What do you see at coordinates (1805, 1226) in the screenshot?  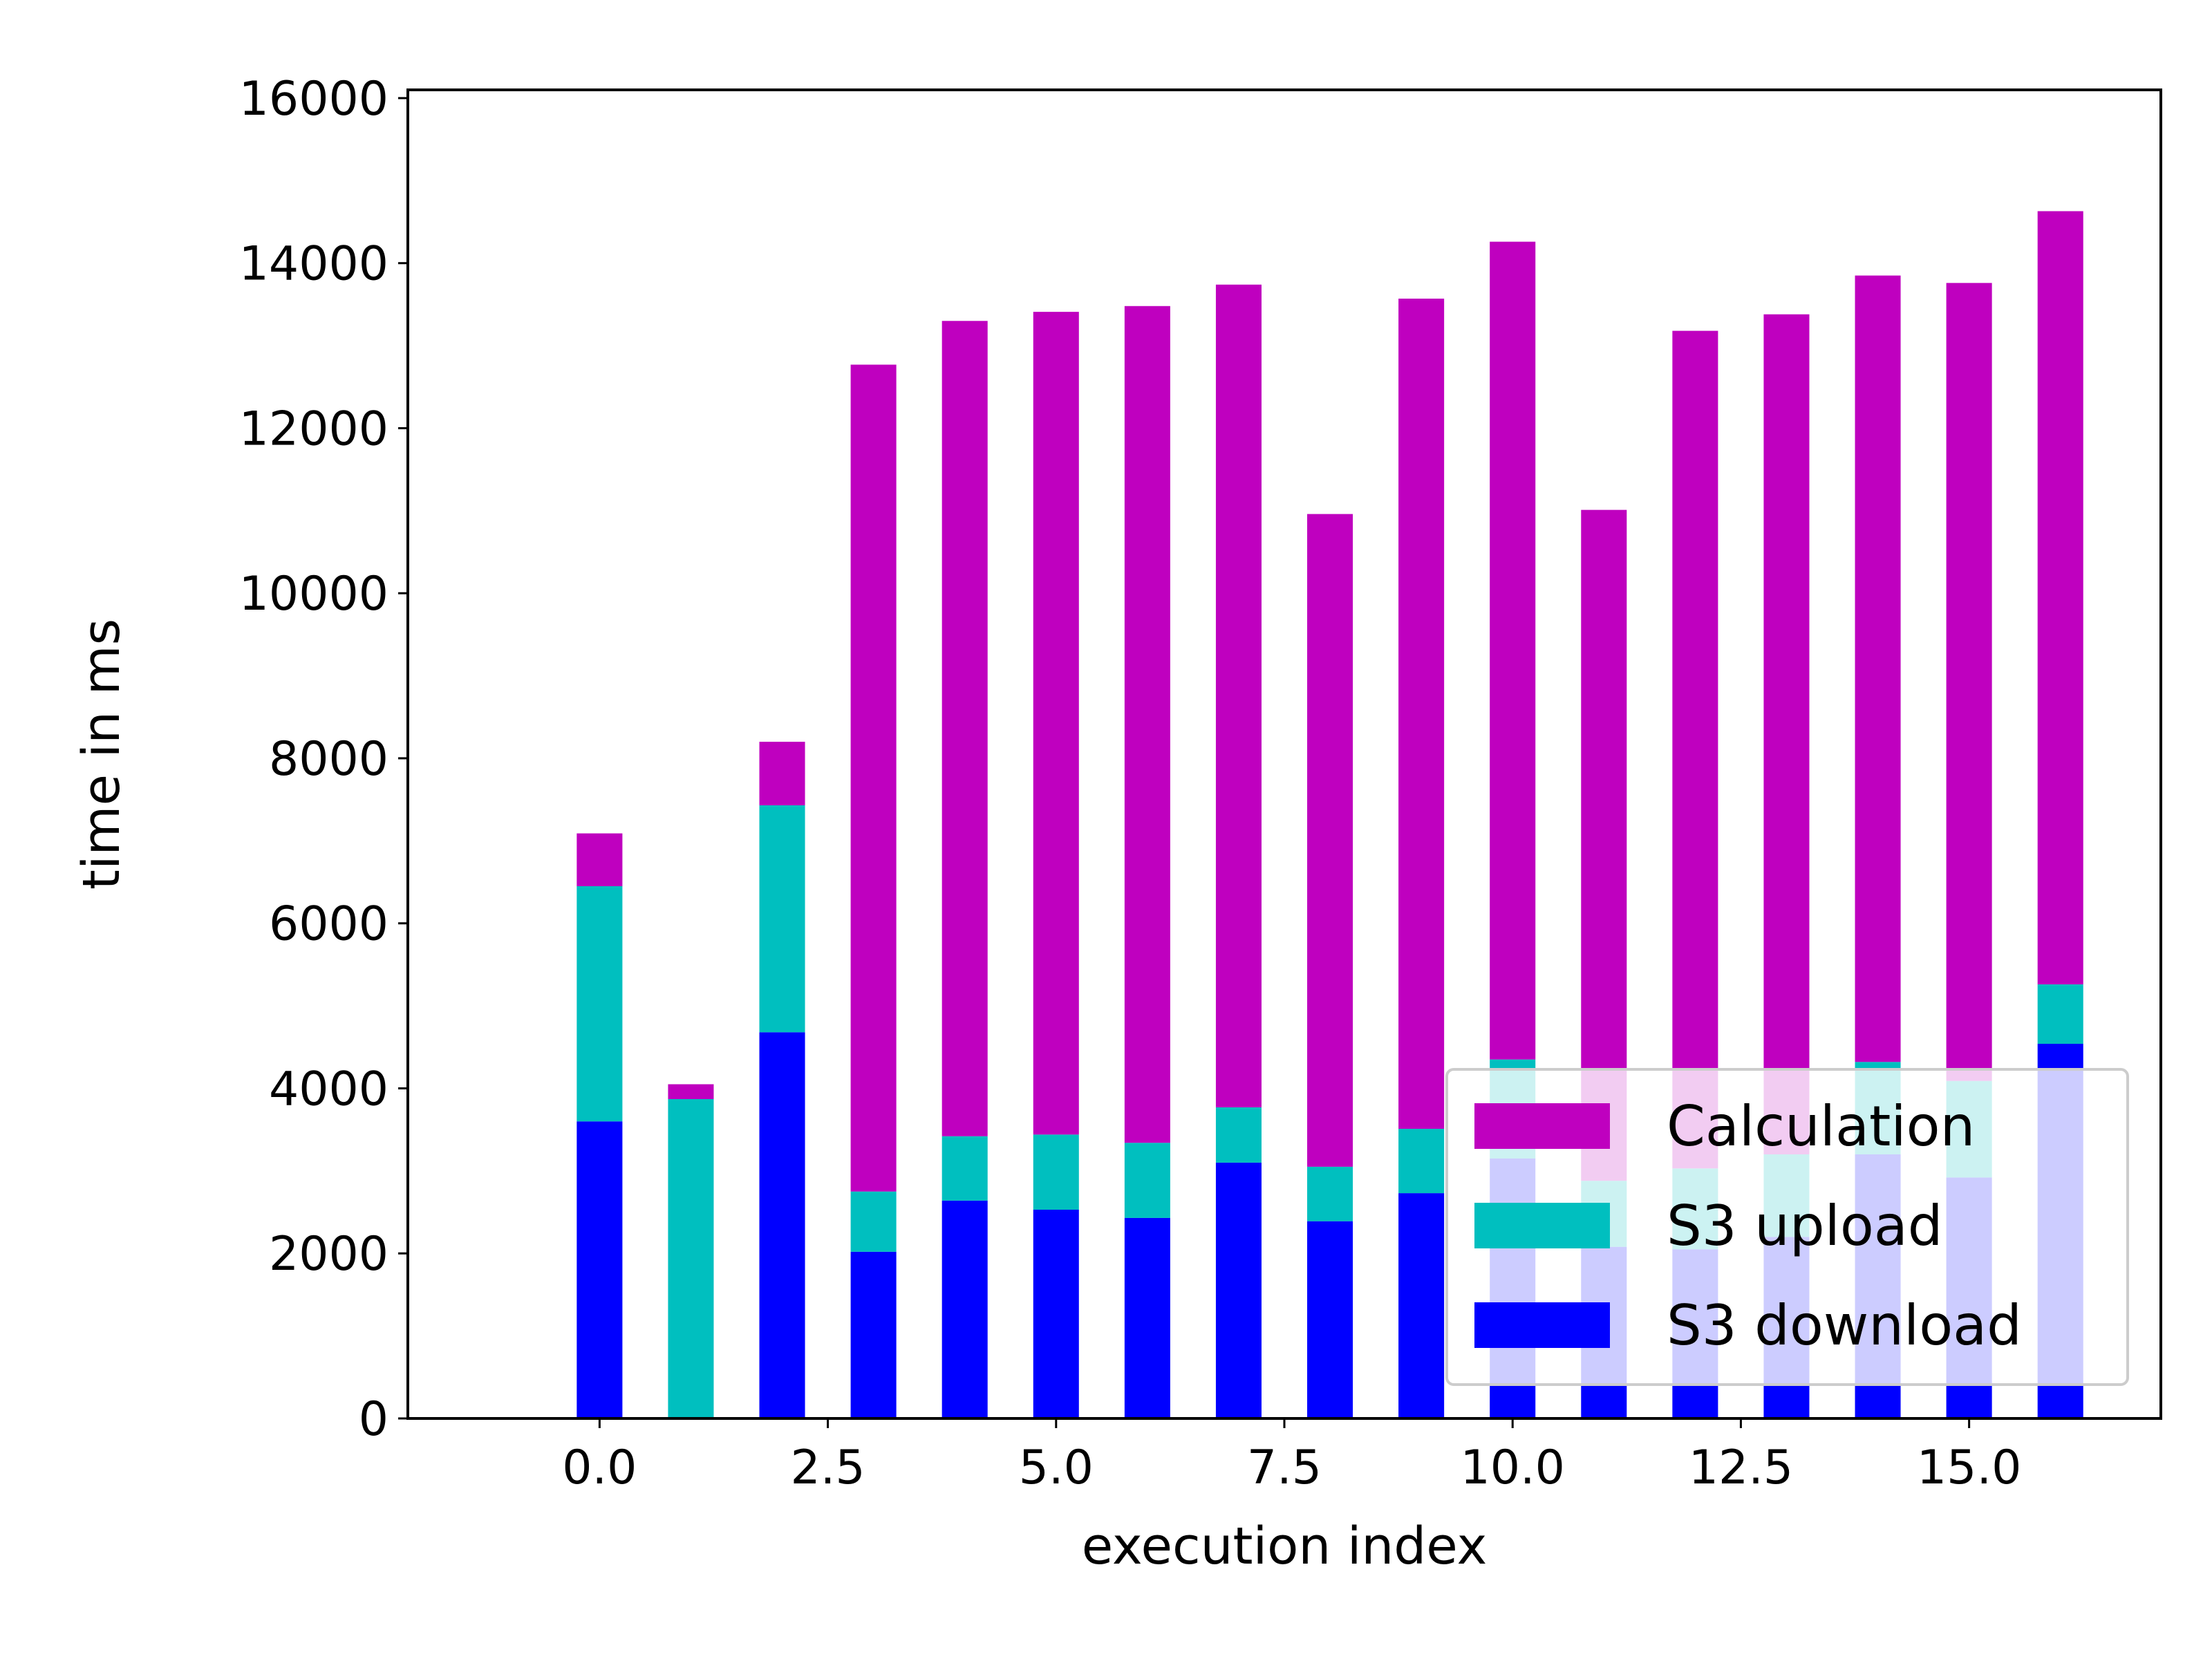 I see `legend-label-s3-upload: S3 upload` at bounding box center [1805, 1226].